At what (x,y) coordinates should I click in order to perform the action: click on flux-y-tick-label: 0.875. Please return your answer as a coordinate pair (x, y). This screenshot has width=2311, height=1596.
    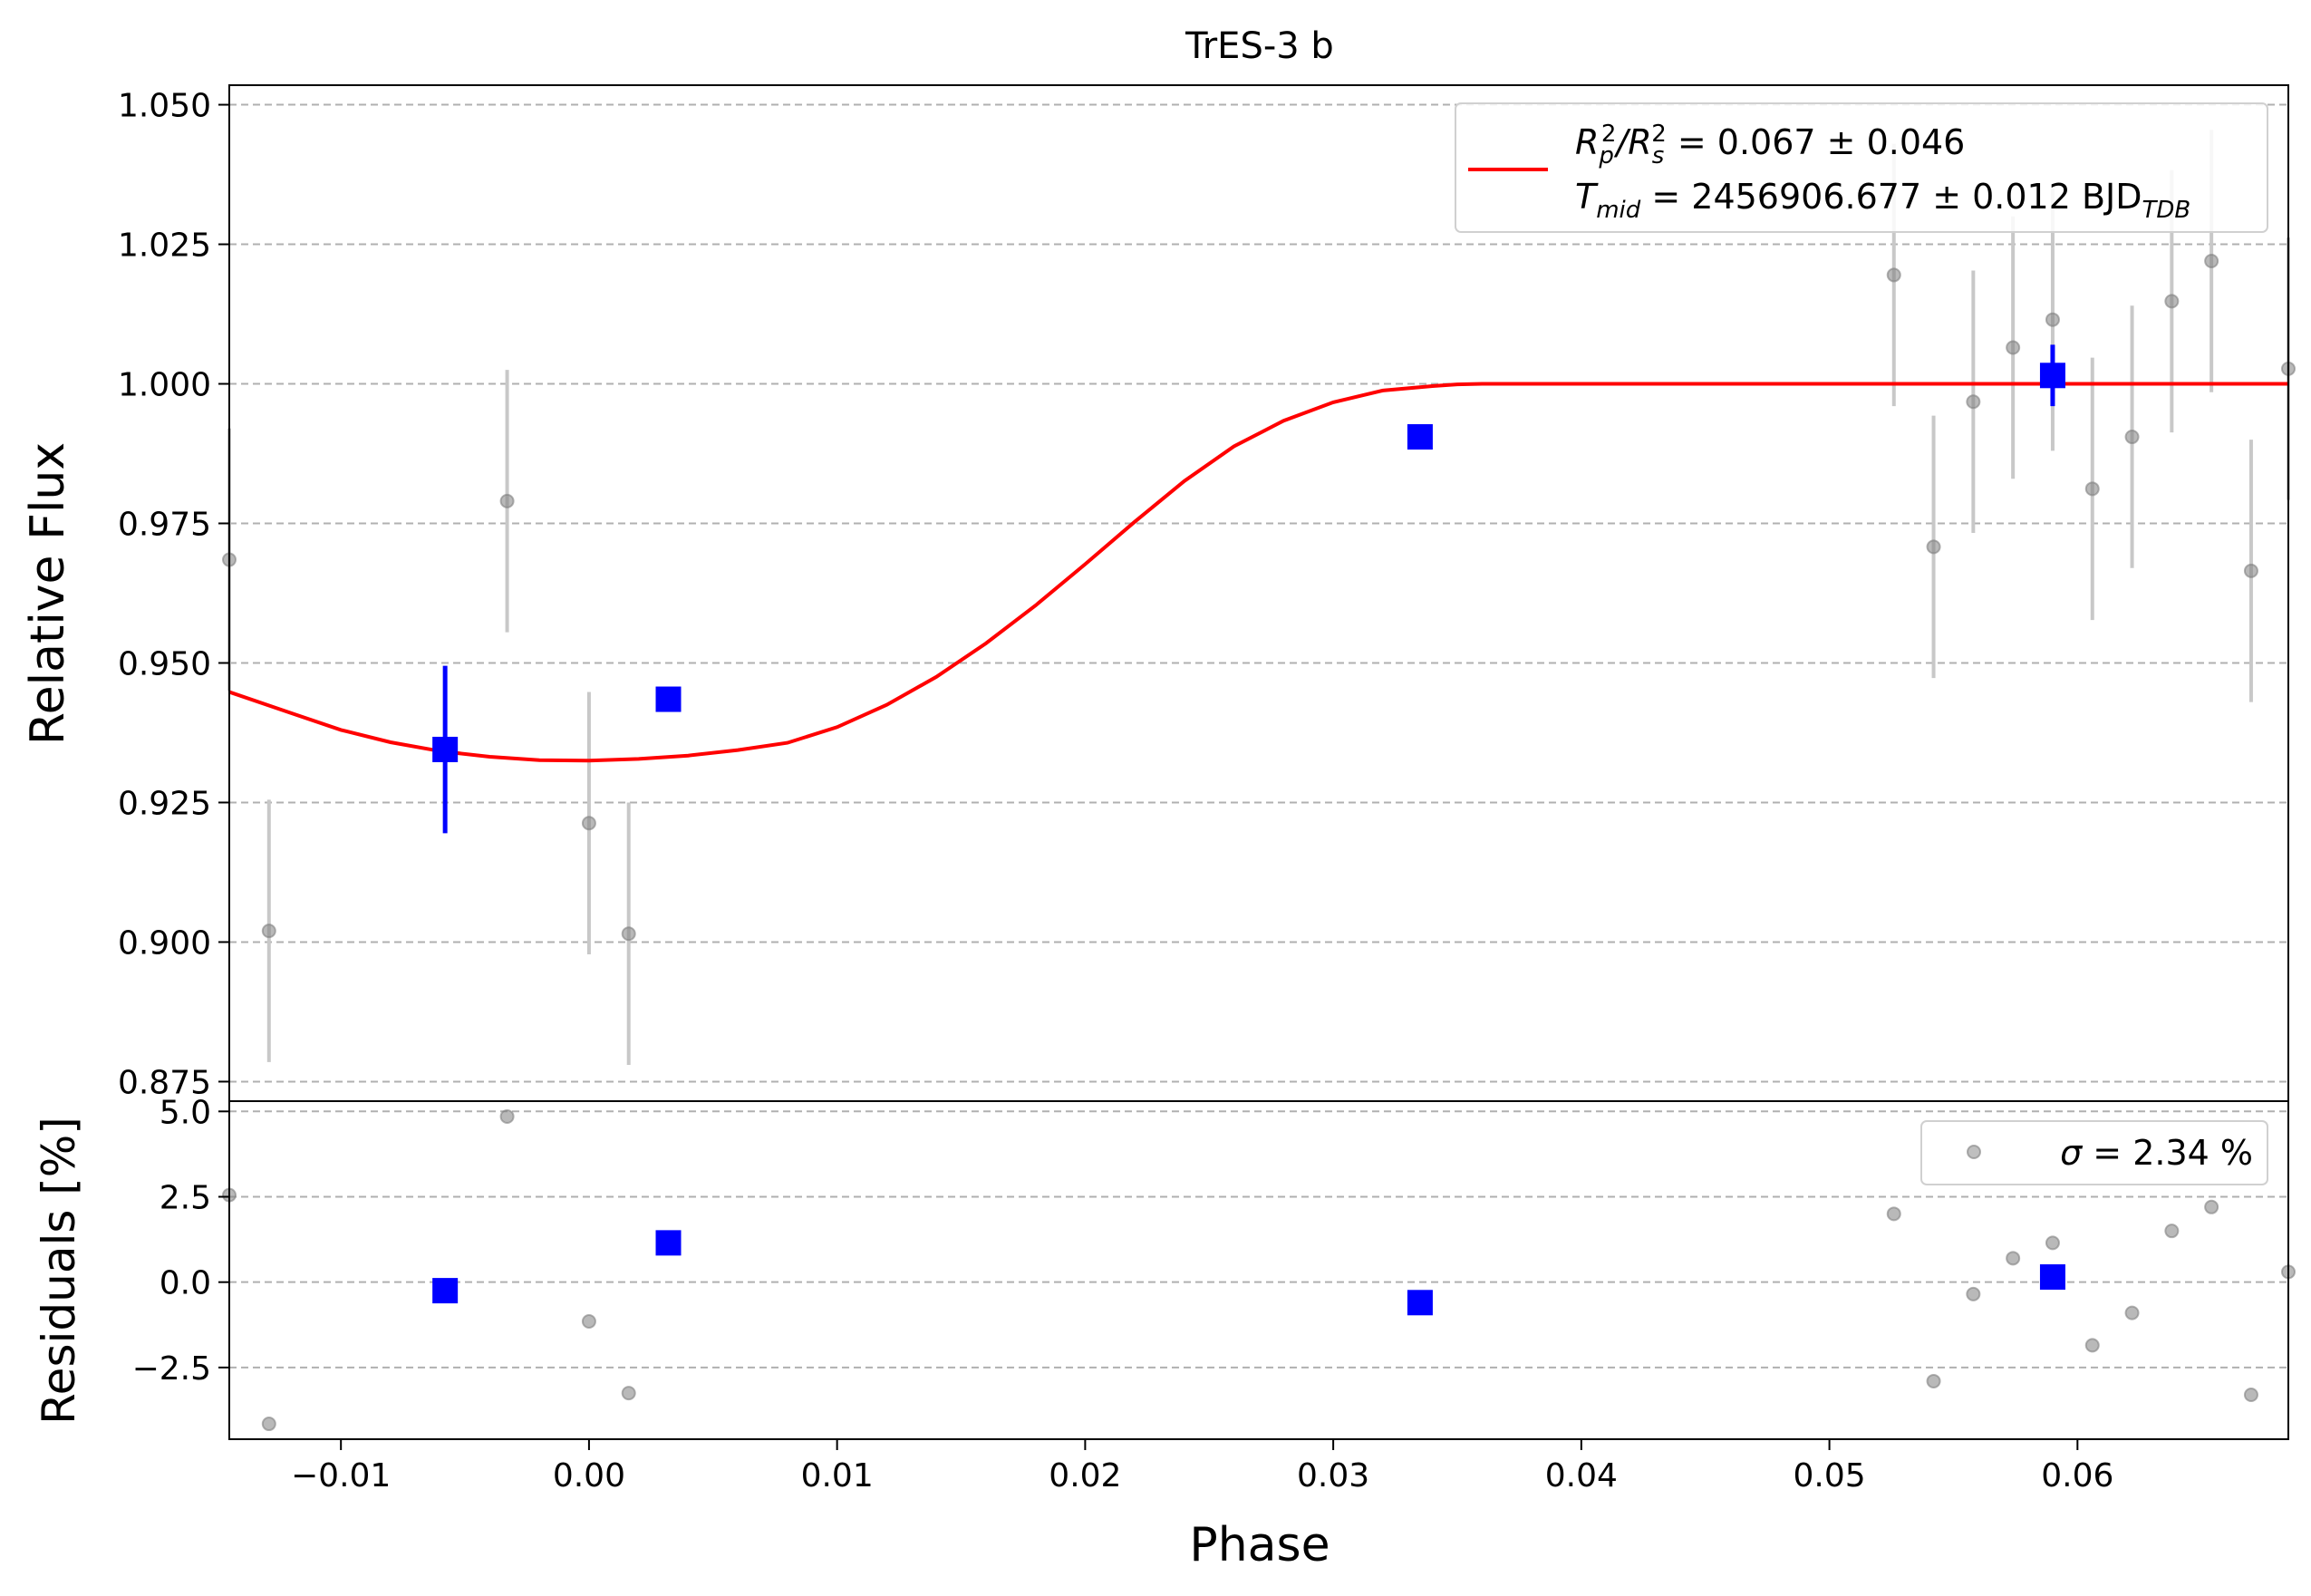
    Looking at the image, I should click on (164, 1082).